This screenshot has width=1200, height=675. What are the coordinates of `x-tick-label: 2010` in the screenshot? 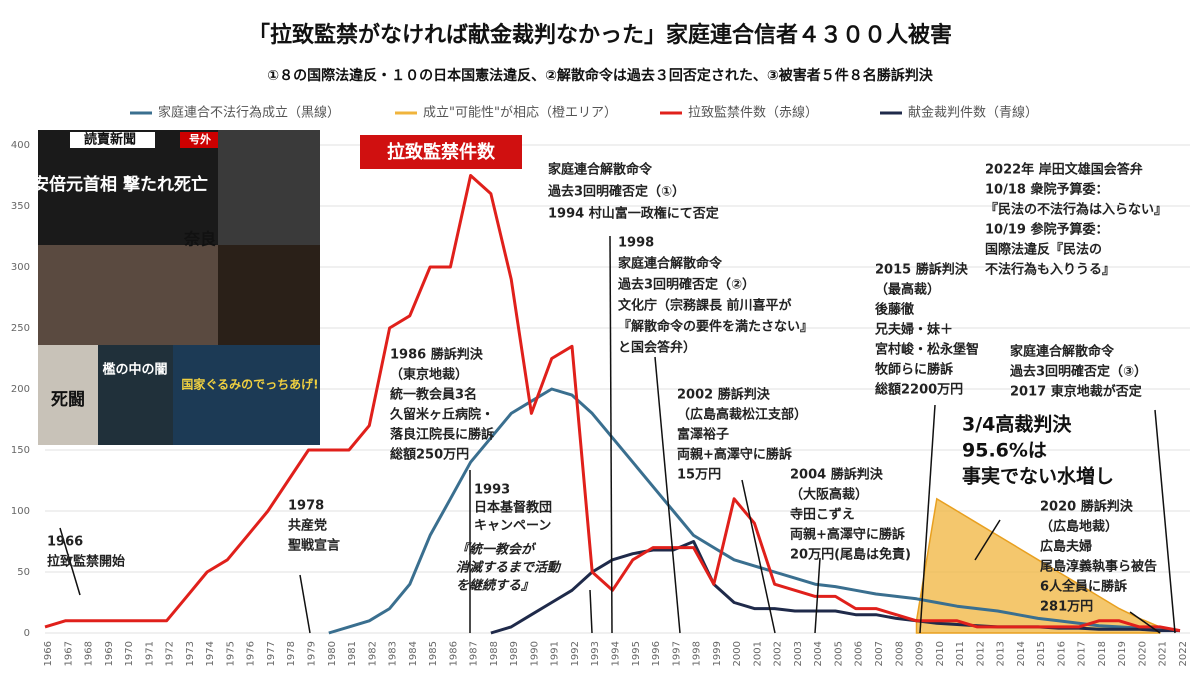 It's located at (940, 653).